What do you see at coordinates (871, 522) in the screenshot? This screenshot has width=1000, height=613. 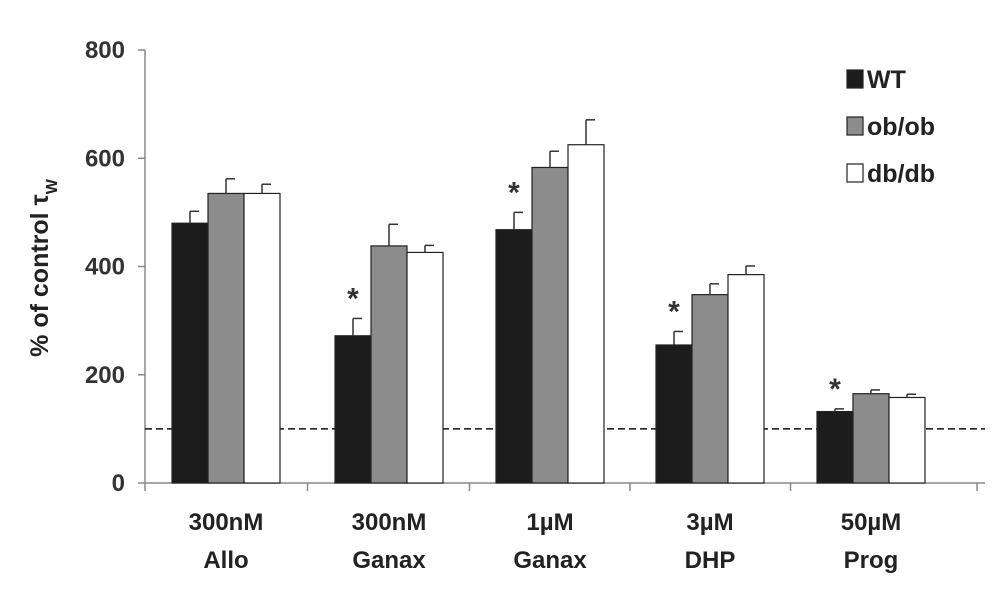 I see `x-tick-label-line1: 50µM` at bounding box center [871, 522].